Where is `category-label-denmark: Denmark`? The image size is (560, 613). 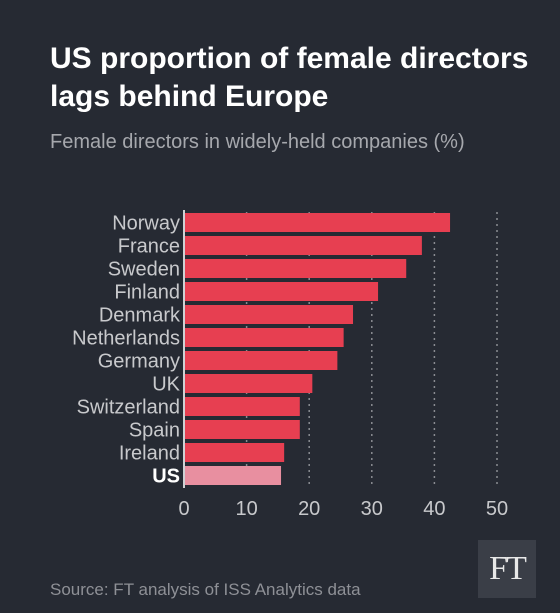 category-label-denmark: Denmark is located at coordinates (140, 316).